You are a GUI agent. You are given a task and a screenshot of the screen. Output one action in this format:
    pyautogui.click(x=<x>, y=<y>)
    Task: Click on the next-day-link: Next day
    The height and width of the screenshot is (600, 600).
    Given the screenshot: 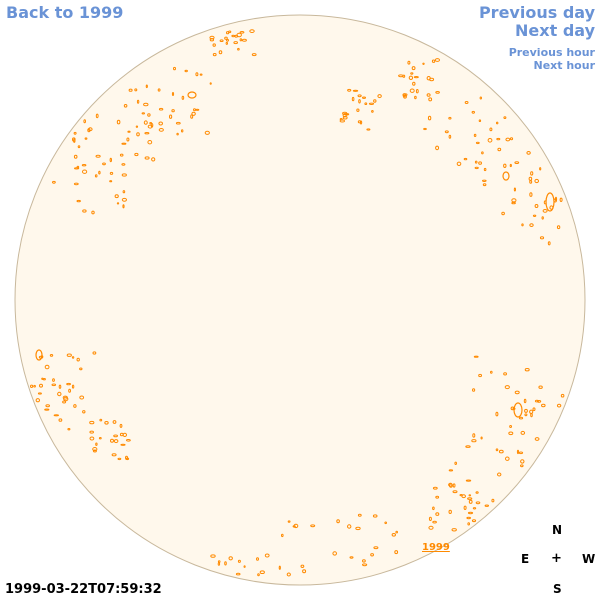 What is the action you would take?
    pyautogui.click(x=555, y=30)
    